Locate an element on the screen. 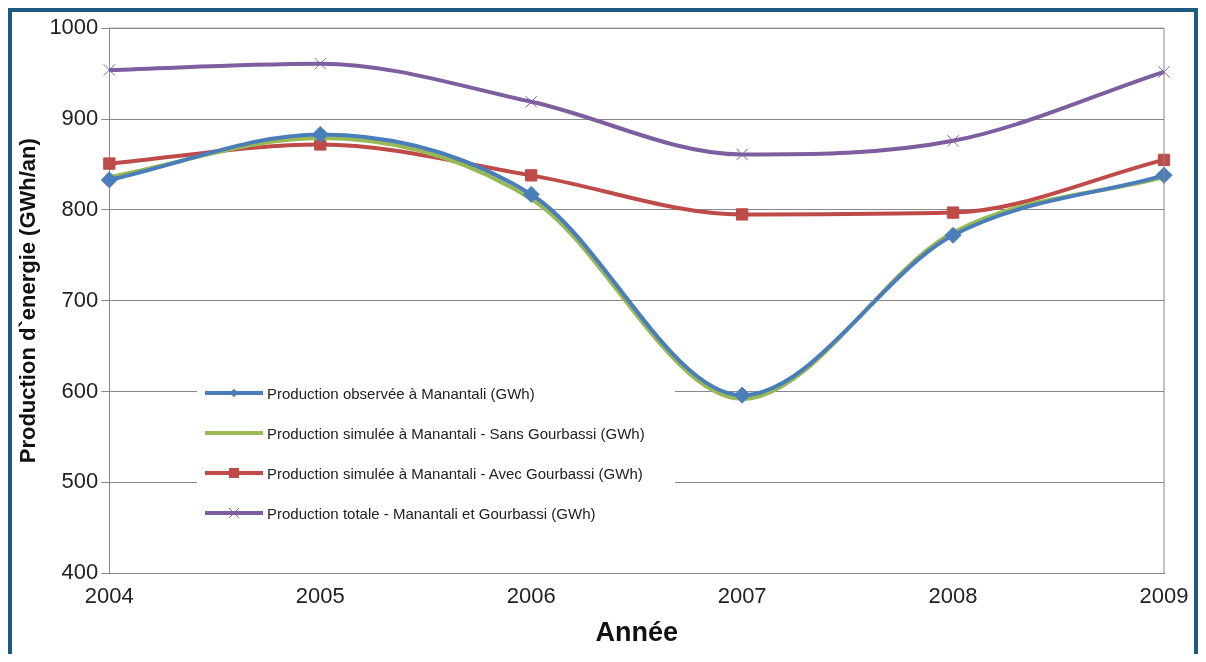 This screenshot has width=1206, height=662. x-tick-label: 2008 is located at coordinates (953, 596).